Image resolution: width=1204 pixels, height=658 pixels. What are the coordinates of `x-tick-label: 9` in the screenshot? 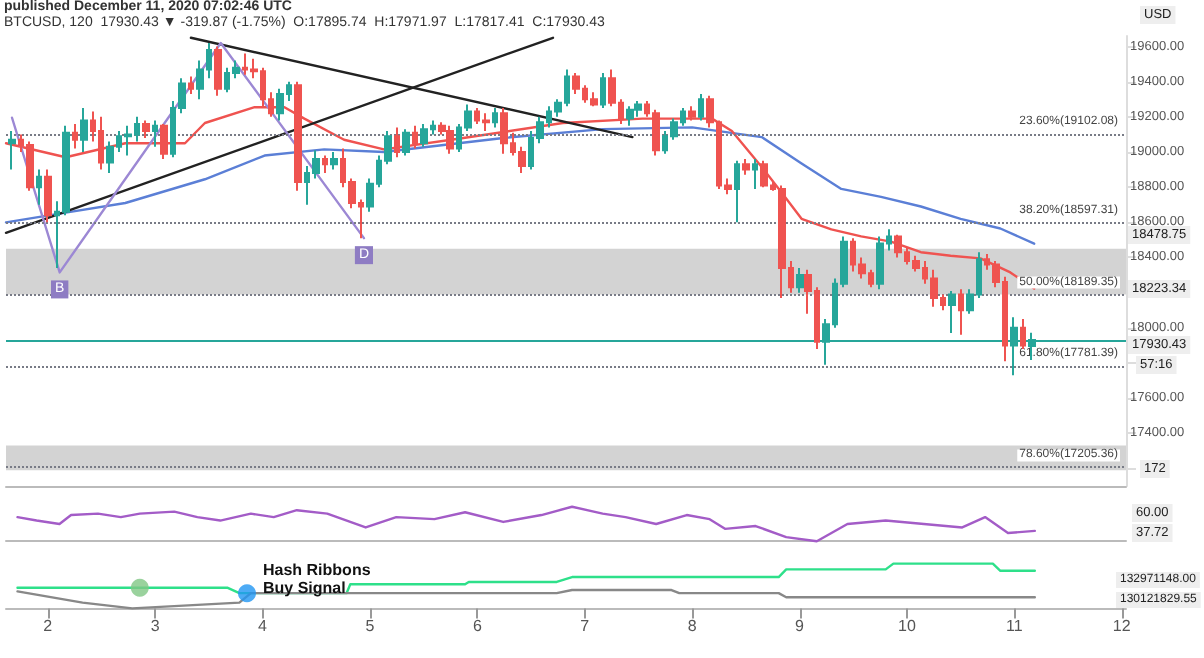 It's located at (800, 626).